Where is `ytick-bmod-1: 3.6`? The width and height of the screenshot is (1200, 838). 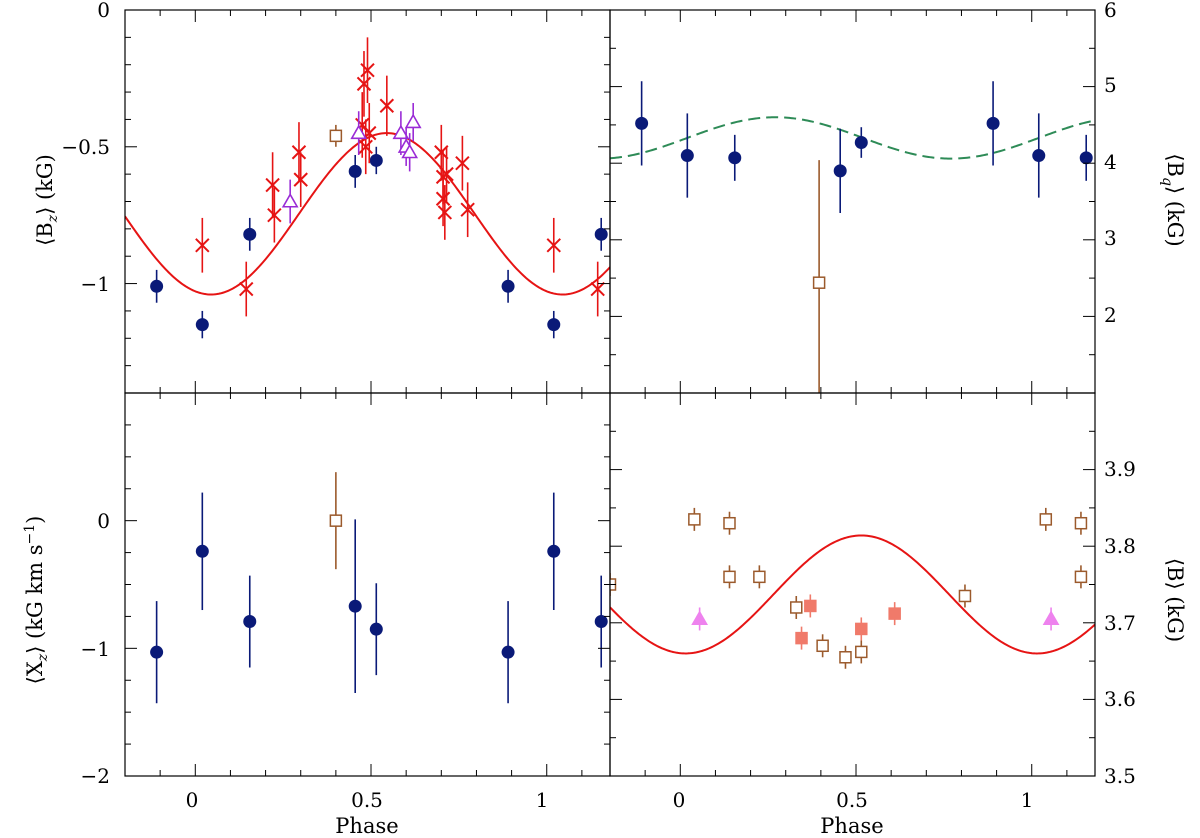 ytick-bmod-1: 3.6 is located at coordinates (1120, 699).